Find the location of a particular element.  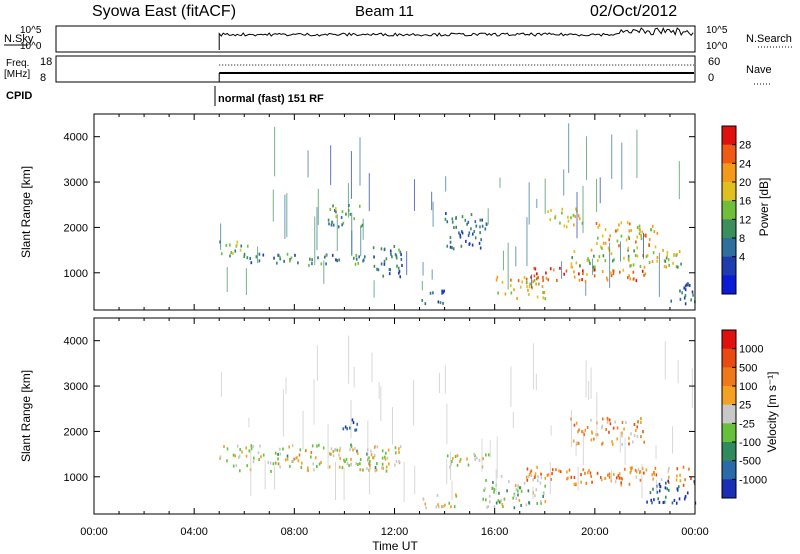

x-axis-ticks: 00:00 04:00 08:00 12:00 16:00 20:00 00:00 is located at coordinates (394, 532).